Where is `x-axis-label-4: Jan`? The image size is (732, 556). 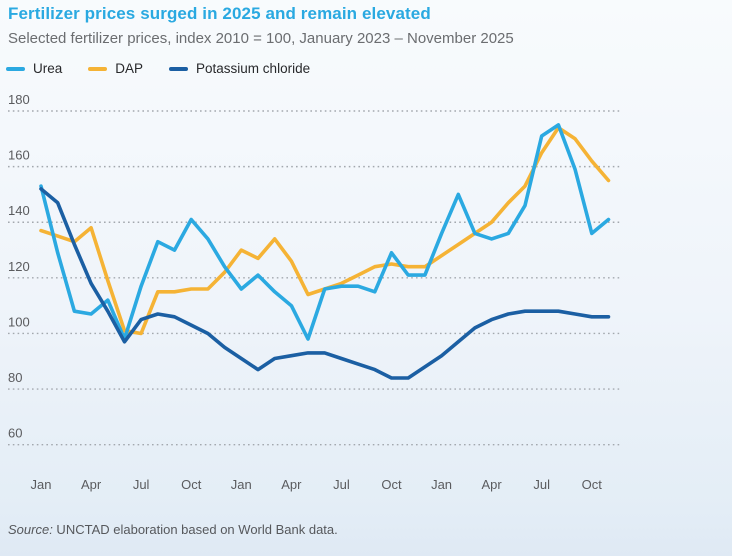 x-axis-label-4: Jan is located at coordinates (241, 484).